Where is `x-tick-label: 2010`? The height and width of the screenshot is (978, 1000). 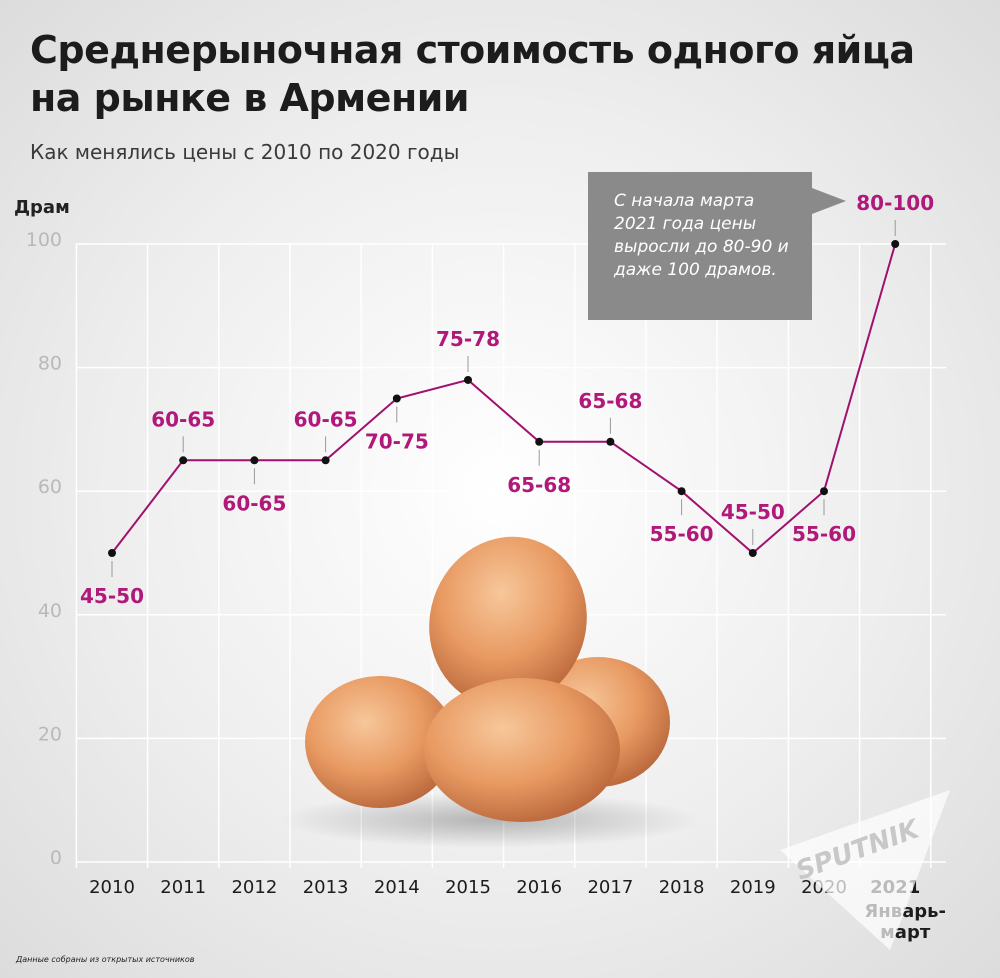 x-tick-label: 2010 is located at coordinates (112, 887).